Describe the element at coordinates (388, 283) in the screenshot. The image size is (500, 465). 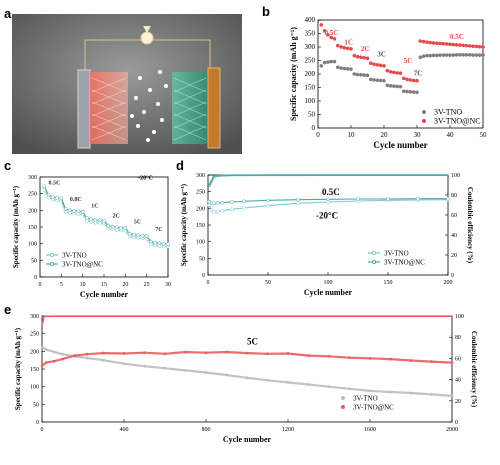
I see `x-tick-label: 150` at that location.